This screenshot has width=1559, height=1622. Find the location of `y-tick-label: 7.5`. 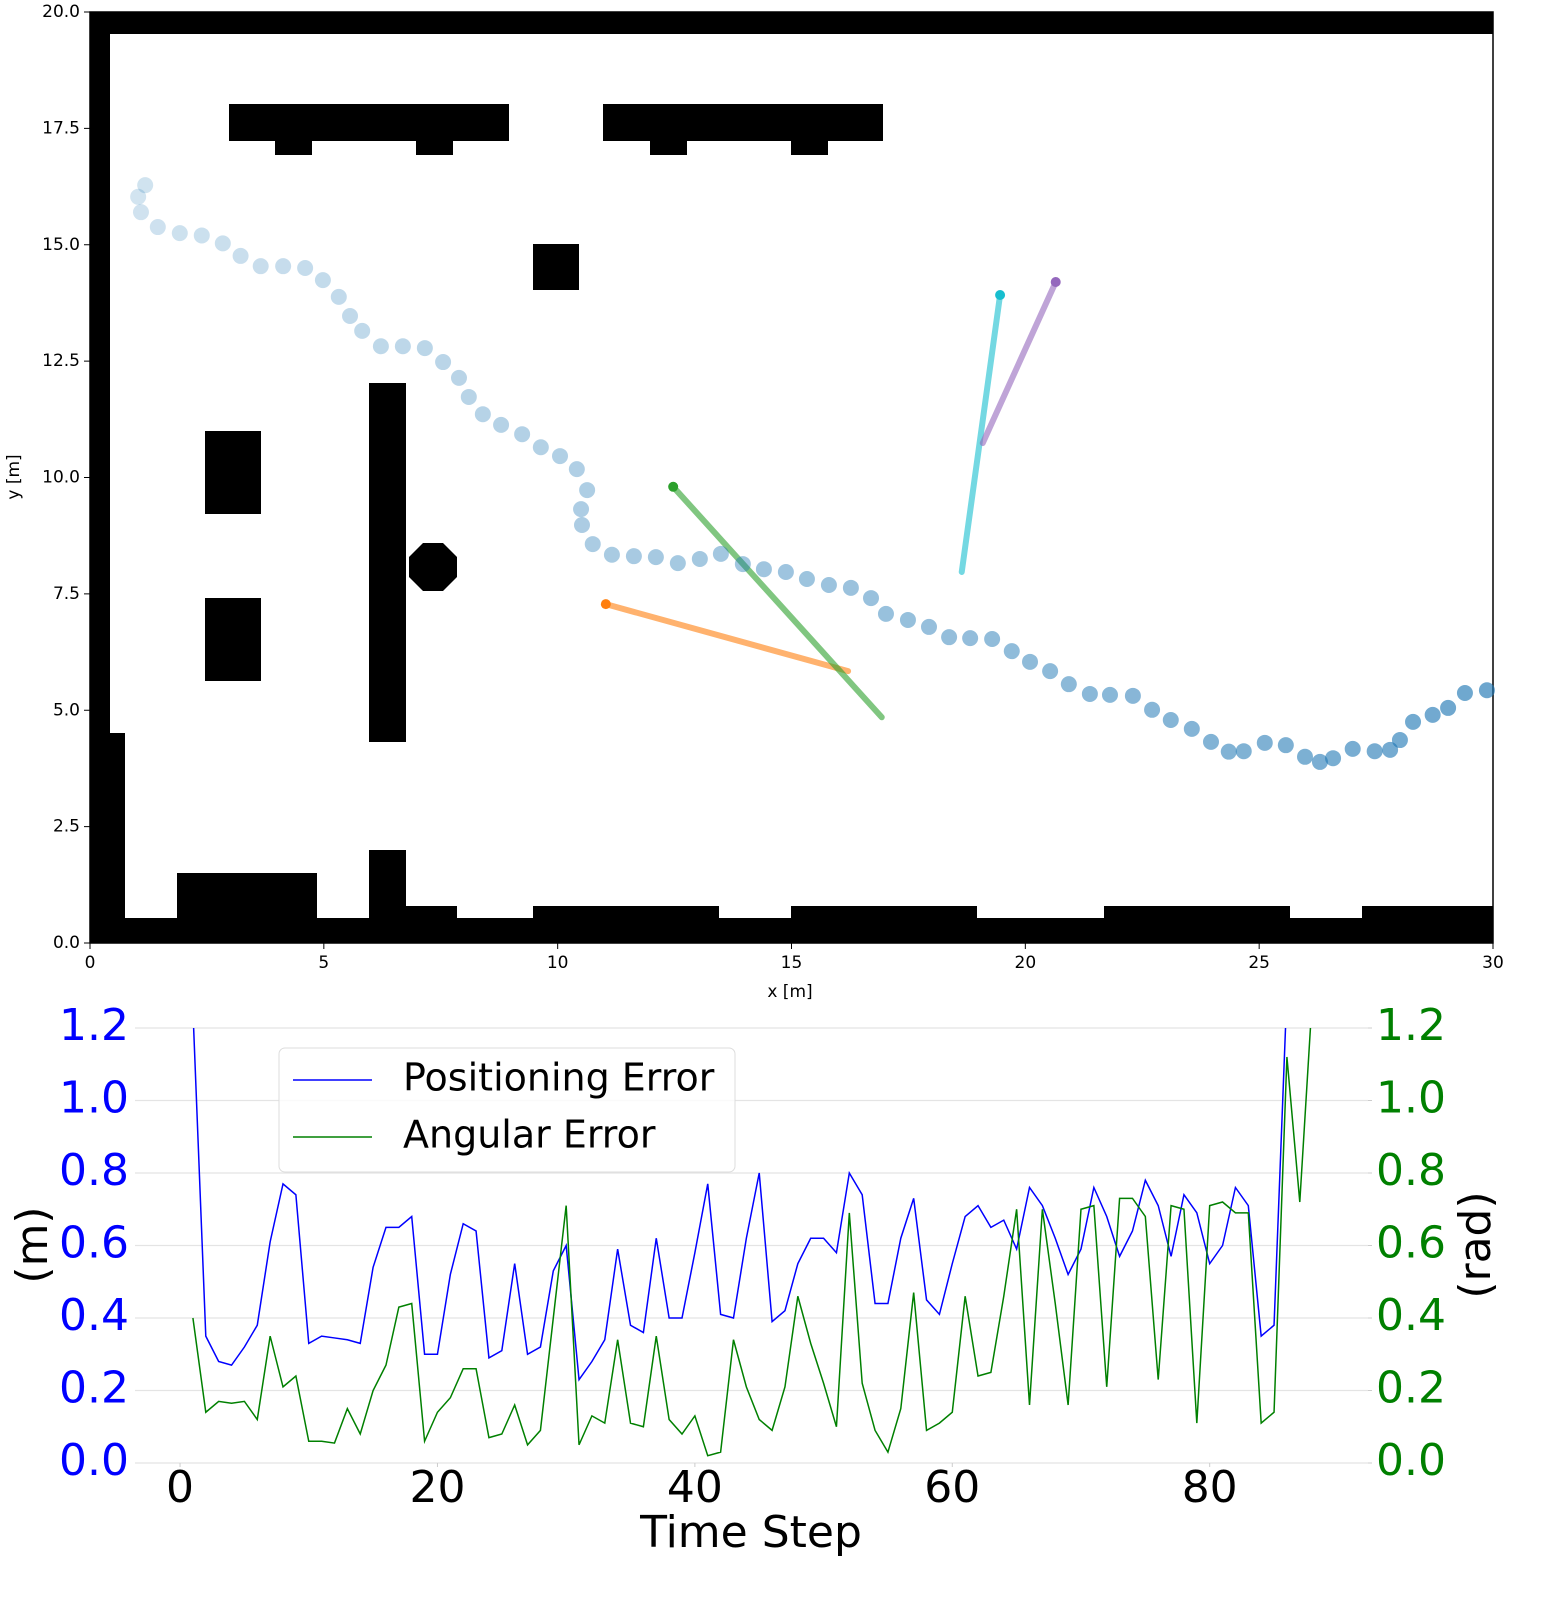

y-tick-label: 7.5 is located at coordinates (66, 594).